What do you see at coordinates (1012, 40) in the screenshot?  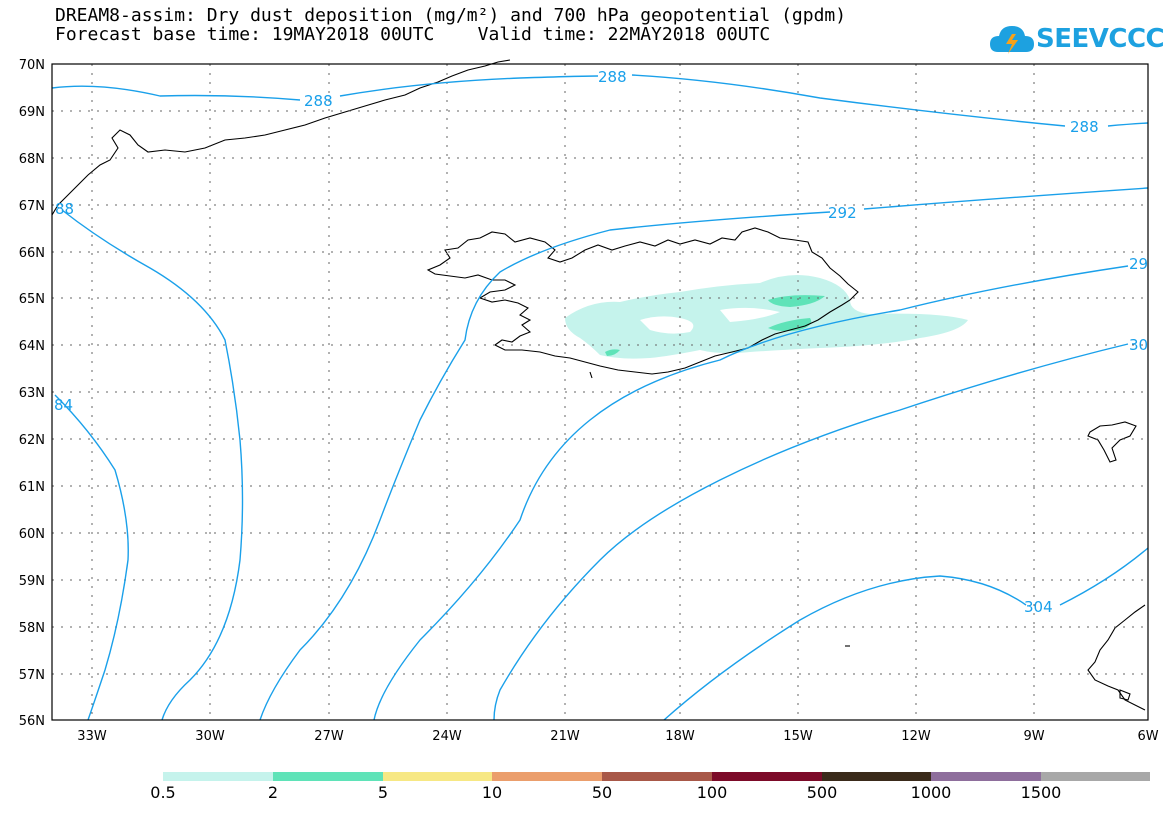 I see `cloud-icon` at bounding box center [1012, 40].